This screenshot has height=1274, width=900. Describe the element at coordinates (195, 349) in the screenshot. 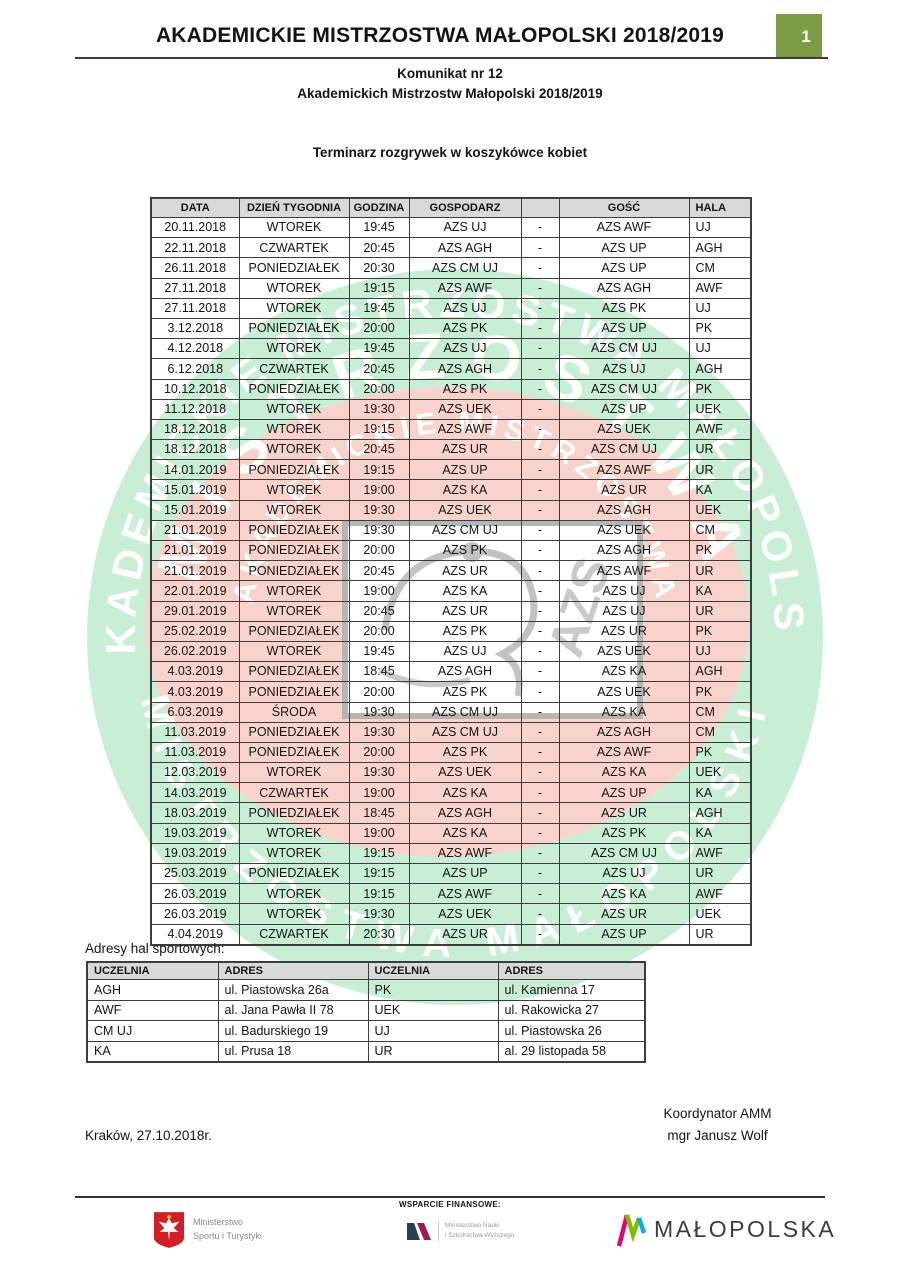

I see `cell-date: 4.12.2018` at that location.